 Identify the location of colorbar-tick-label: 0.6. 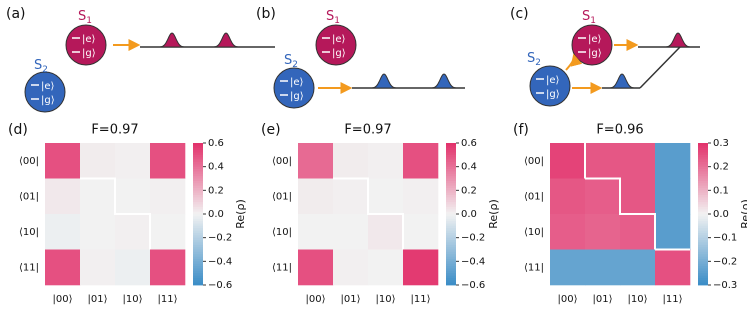
(469, 143).